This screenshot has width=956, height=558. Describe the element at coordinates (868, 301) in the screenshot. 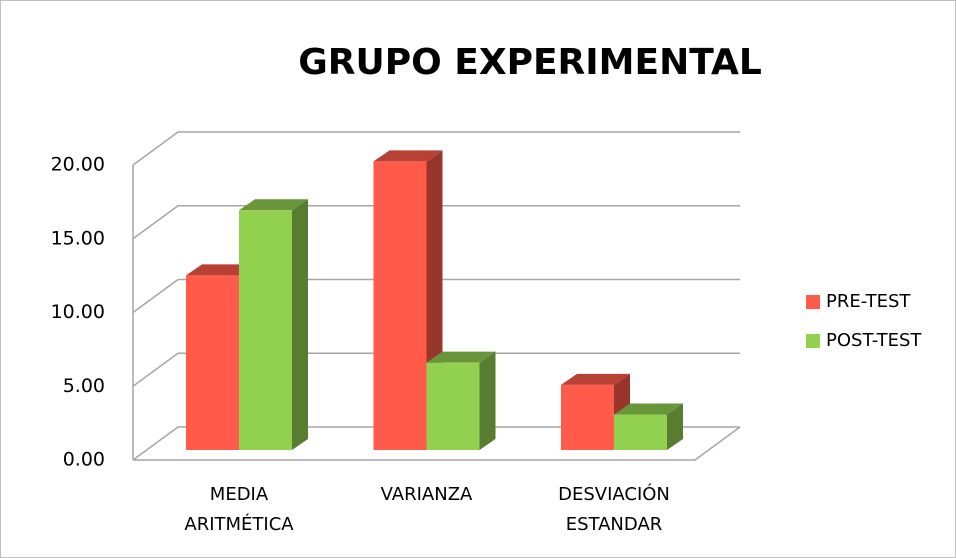

I see `legend-label: PRE-TEST` at that location.